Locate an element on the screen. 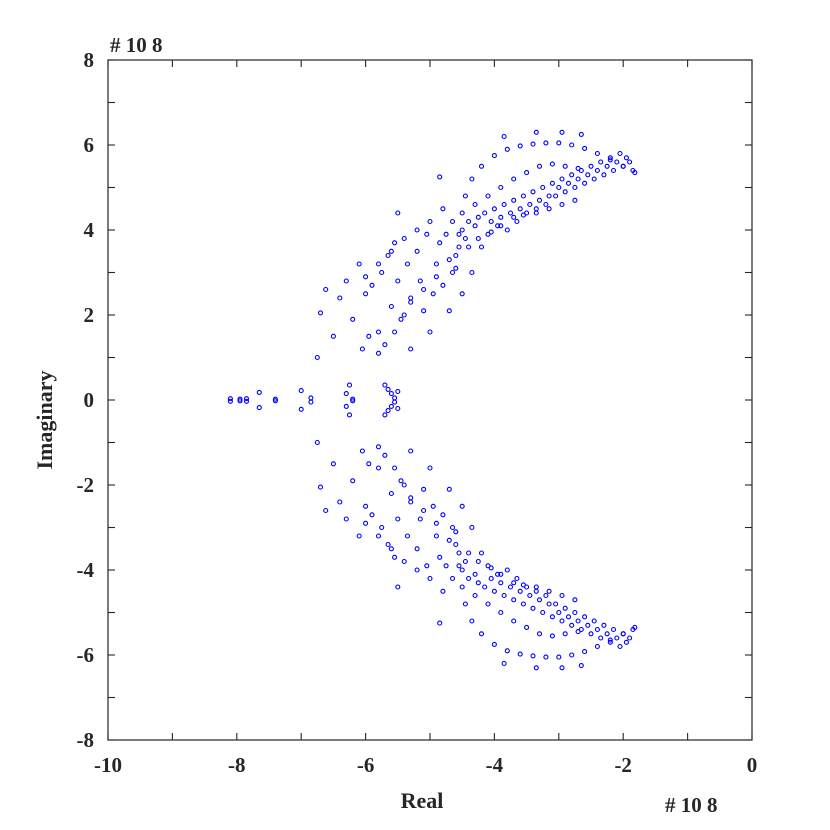 Image resolution: width=830 pixels, height=830 pixels. y-tick-label: -8 is located at coordinates (86, 740).